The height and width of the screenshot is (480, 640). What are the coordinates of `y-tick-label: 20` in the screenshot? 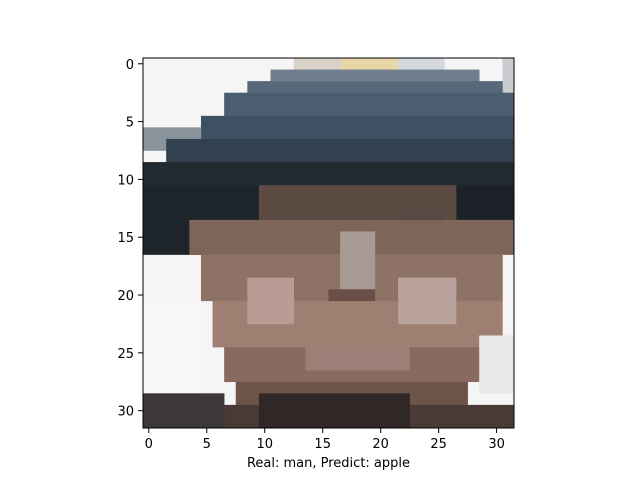 It's located at (125, 296).